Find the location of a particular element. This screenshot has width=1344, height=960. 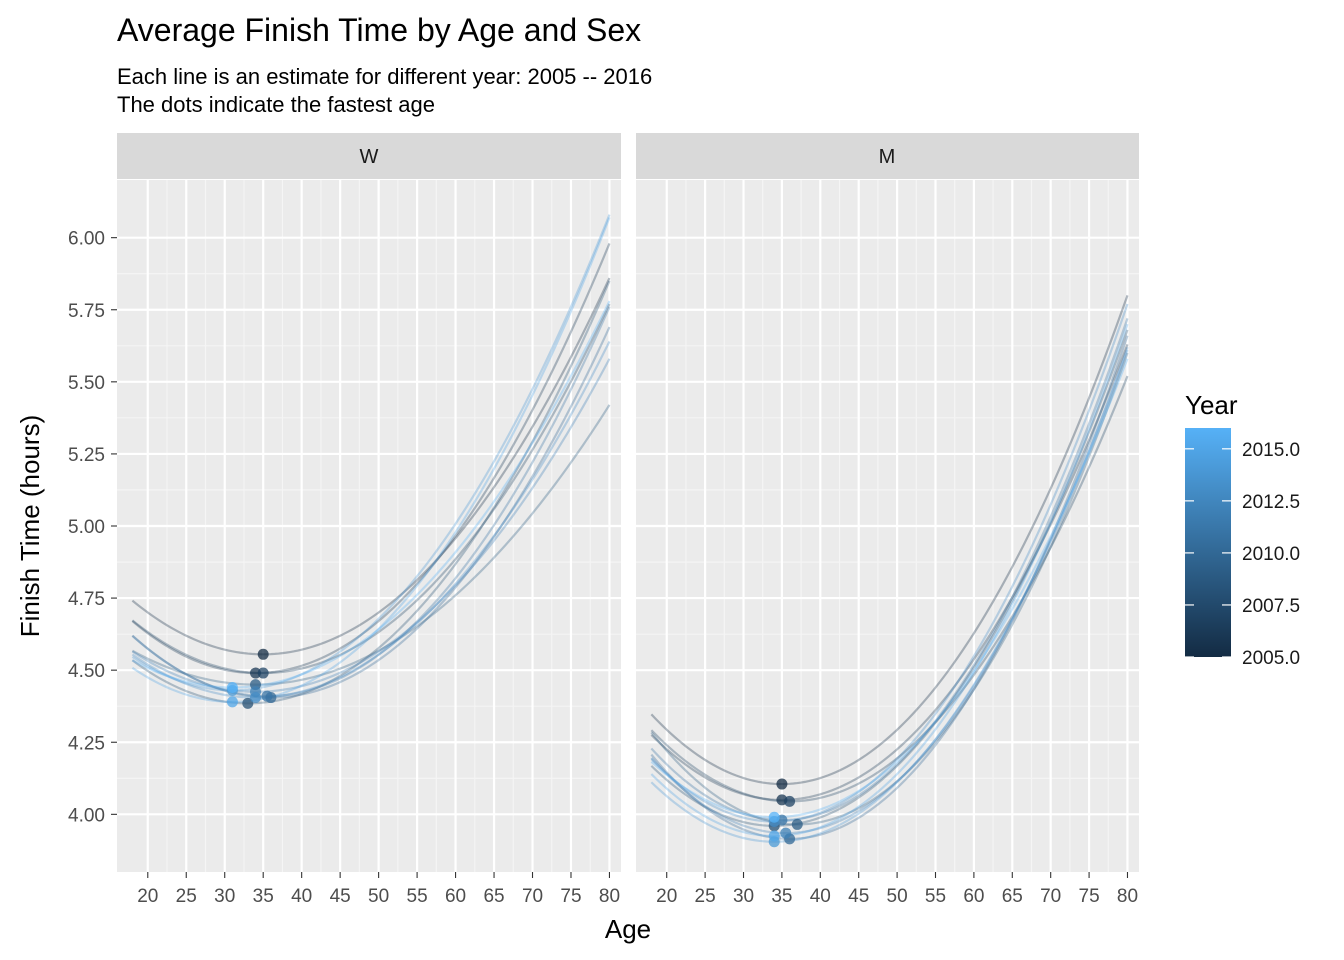

x-tick-label: 60 is located at coordinates (973, 896).